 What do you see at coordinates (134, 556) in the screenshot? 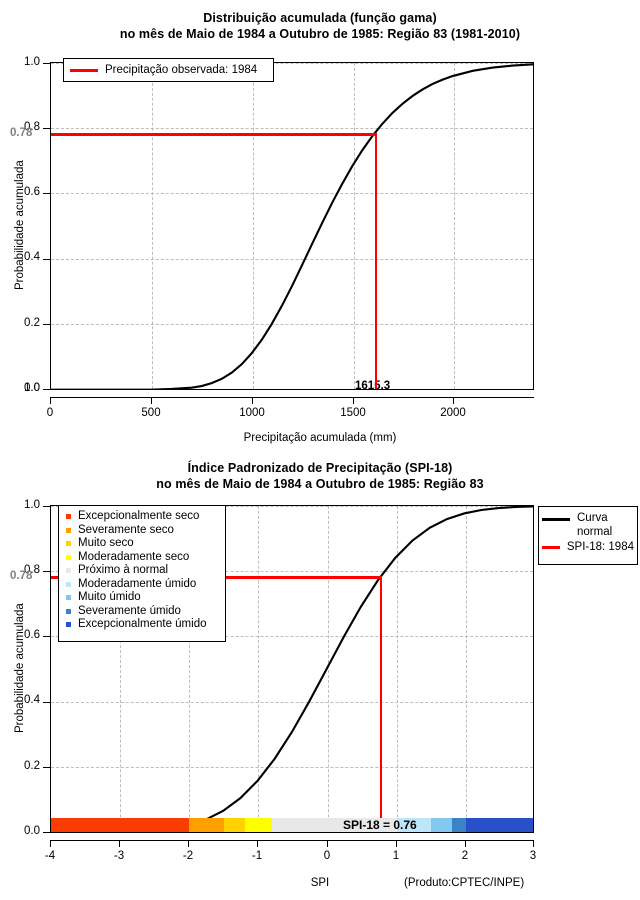
I see `legend-class-label-3: Moderadamente seco` at bounding box center [134, 556].